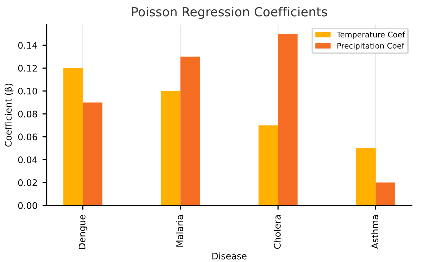 The width and height of the screenshot is (427, 262). What do you see at coordinates (28, 114) in the screenshot?
I see `y-tick-label: 0.08` at bounding box center [28, 114].